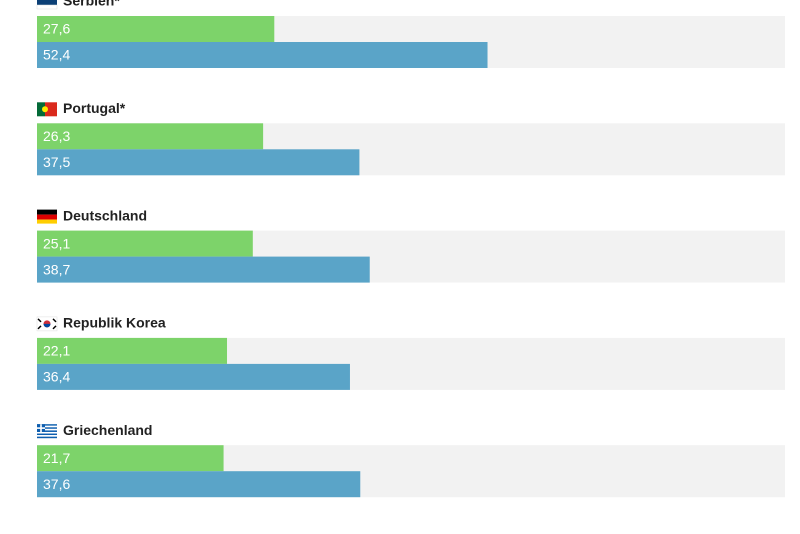 The image size is (800, 534). Describe the element at coordinates (56, 351) in the screenshot. I see `value-label: 22,1` at that location.